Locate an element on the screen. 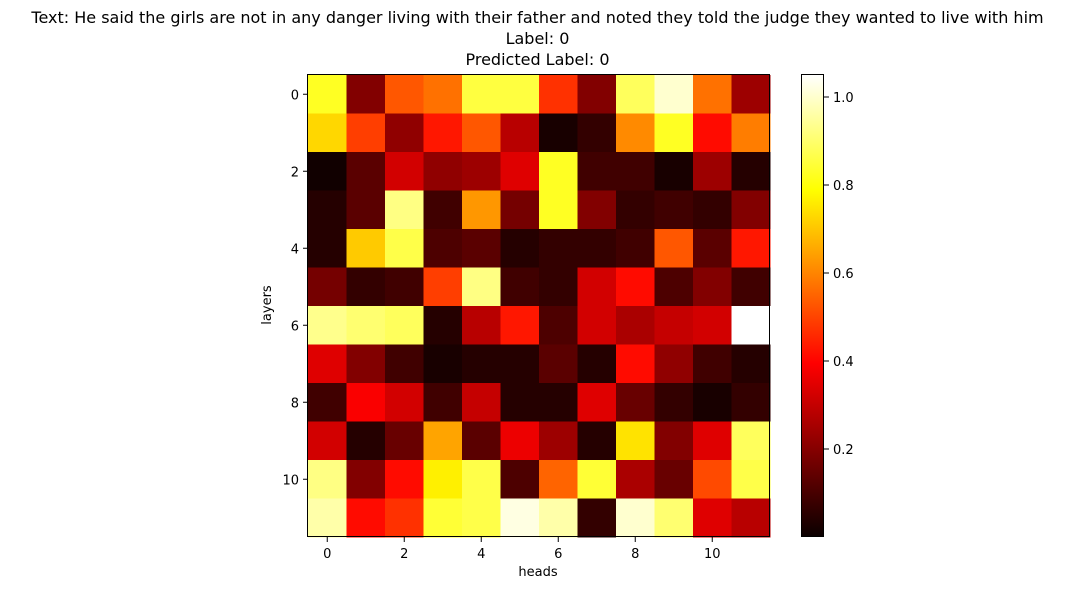 This screenshot has height=589, width=1075. x-tick-label: 8 is located at coordinates (635, 554).